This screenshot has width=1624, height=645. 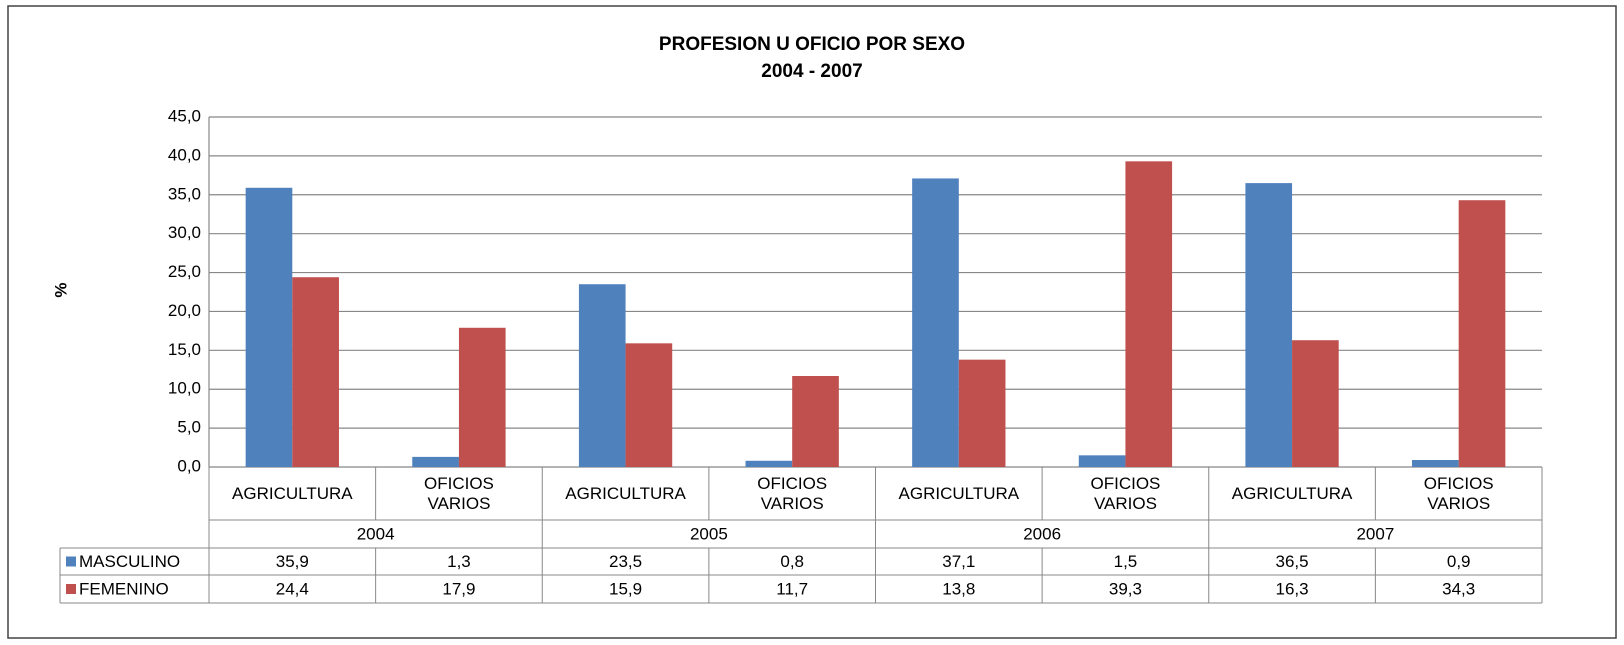 What do you see at coordinates (958, 561) in the screenshot?
I see `table-value: 37,1` at bounding box center [958, 561].